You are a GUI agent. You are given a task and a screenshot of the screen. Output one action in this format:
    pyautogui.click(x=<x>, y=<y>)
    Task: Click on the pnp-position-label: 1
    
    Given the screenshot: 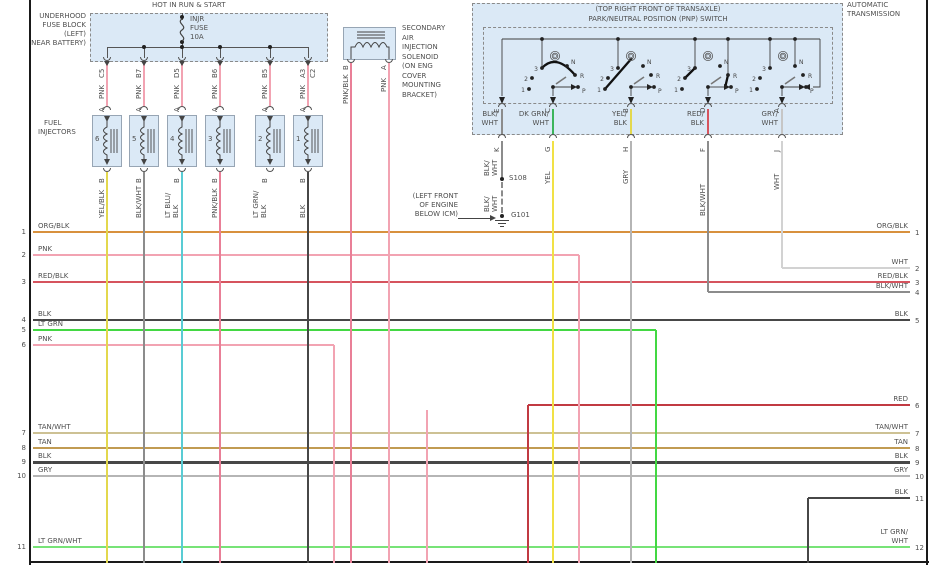 What is the action you would take?
    pyautogui.click(x=523, y=90)
    